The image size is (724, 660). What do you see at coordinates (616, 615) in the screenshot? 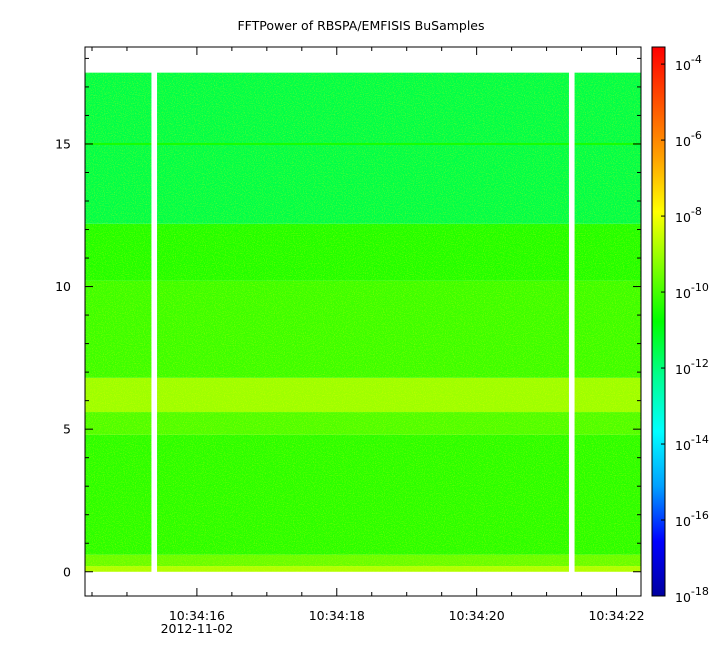
I see `x-tick-label: 10:34:22` at bounding box center [616, 615].